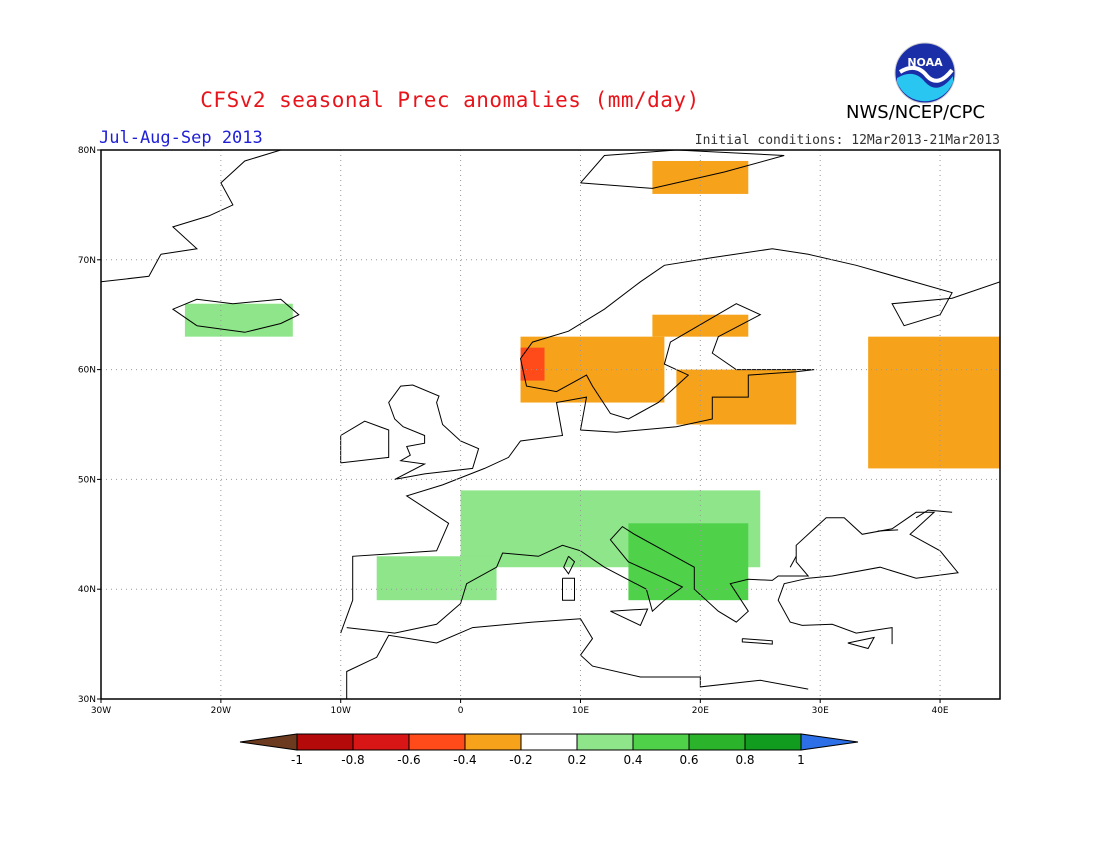 The image size is (1100, 850). What do you see at coordinates (744, 760) in the screenshot?
I see `colorbar-label: 0.8` at bounding box center [744, 760].